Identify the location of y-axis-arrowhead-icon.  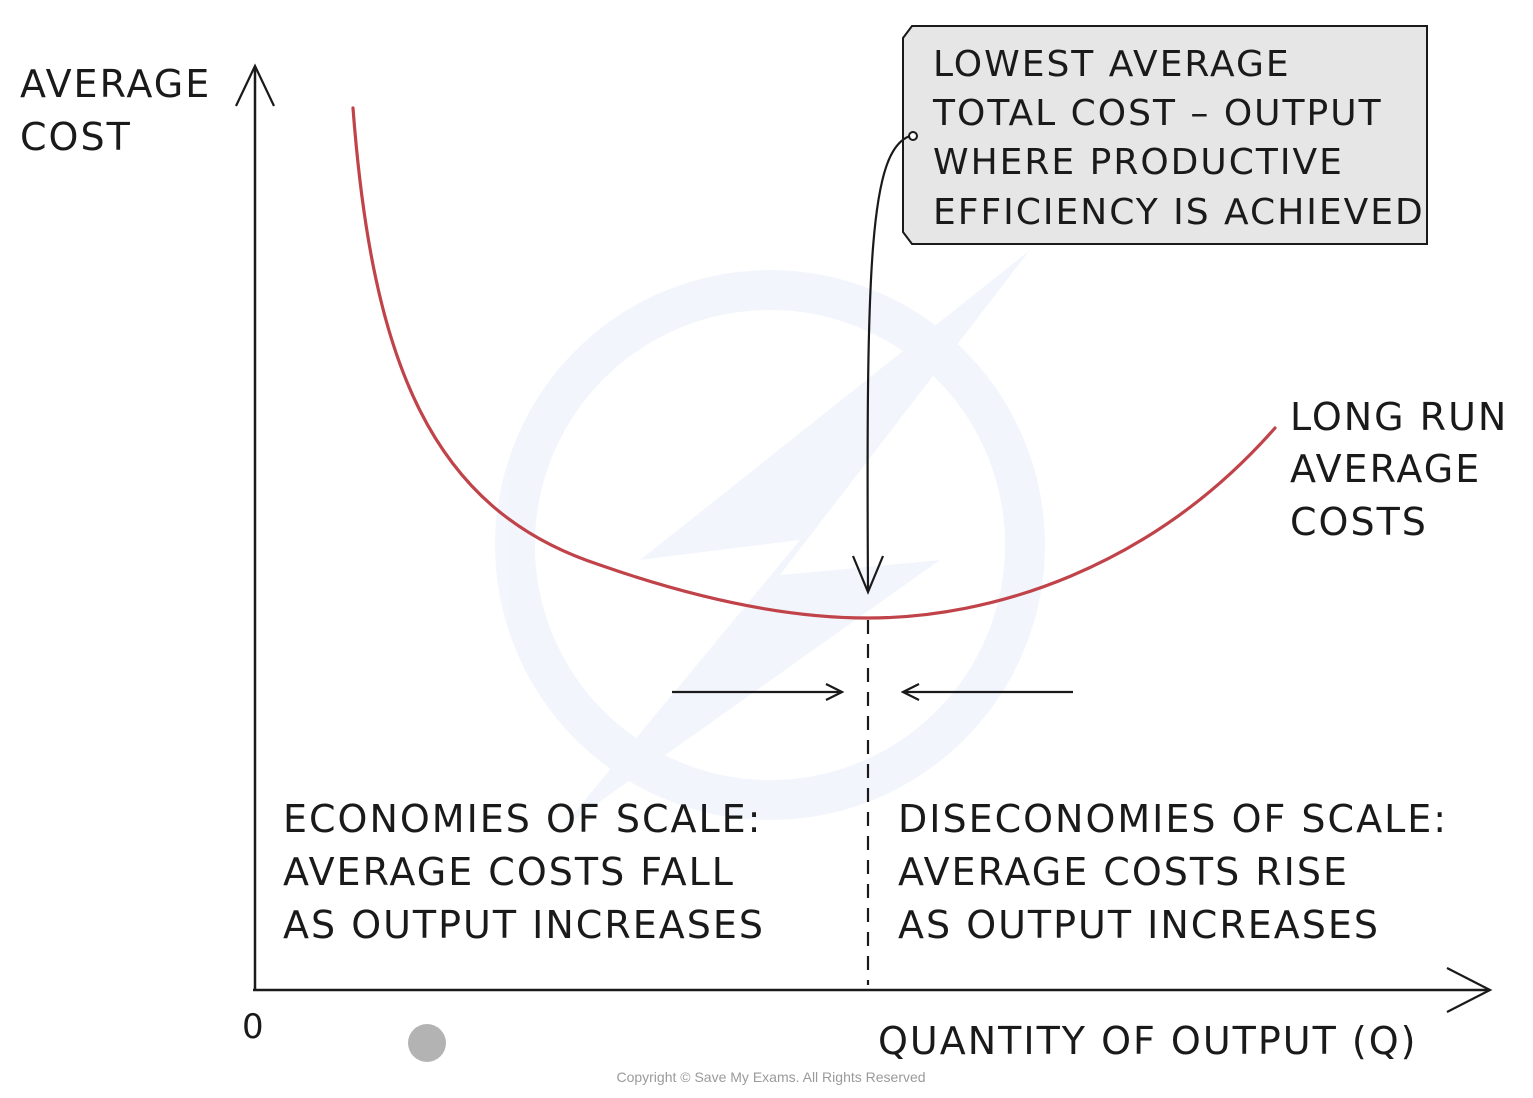
(255, 85).